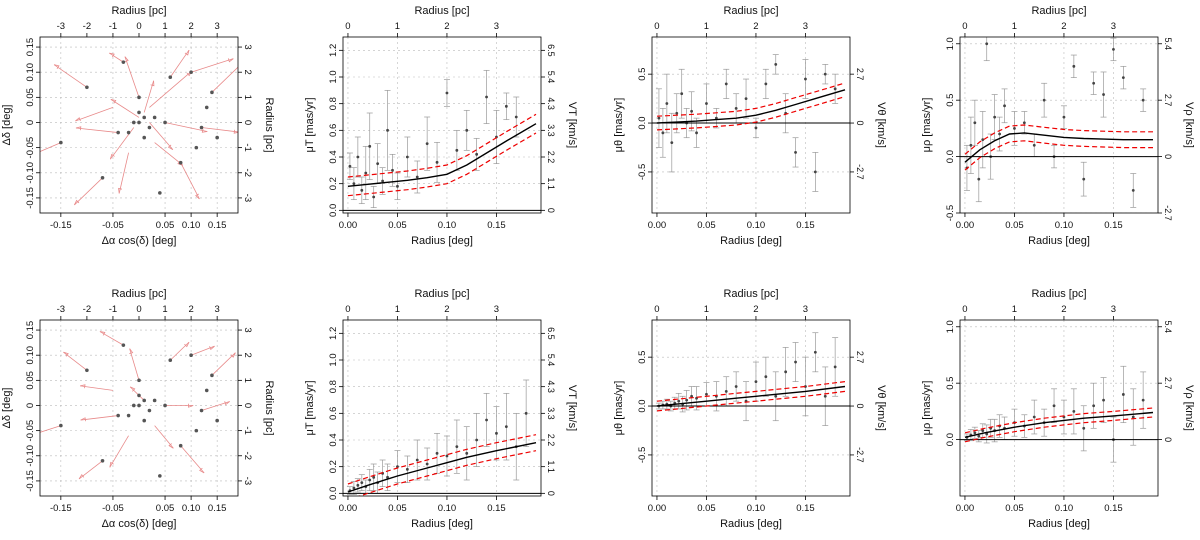 The height and width of the screenshot is (540, 1200). Describe the element at coordinates (551, 130) in the screenshot. I see `right-tick-label: 3.3` at that location.